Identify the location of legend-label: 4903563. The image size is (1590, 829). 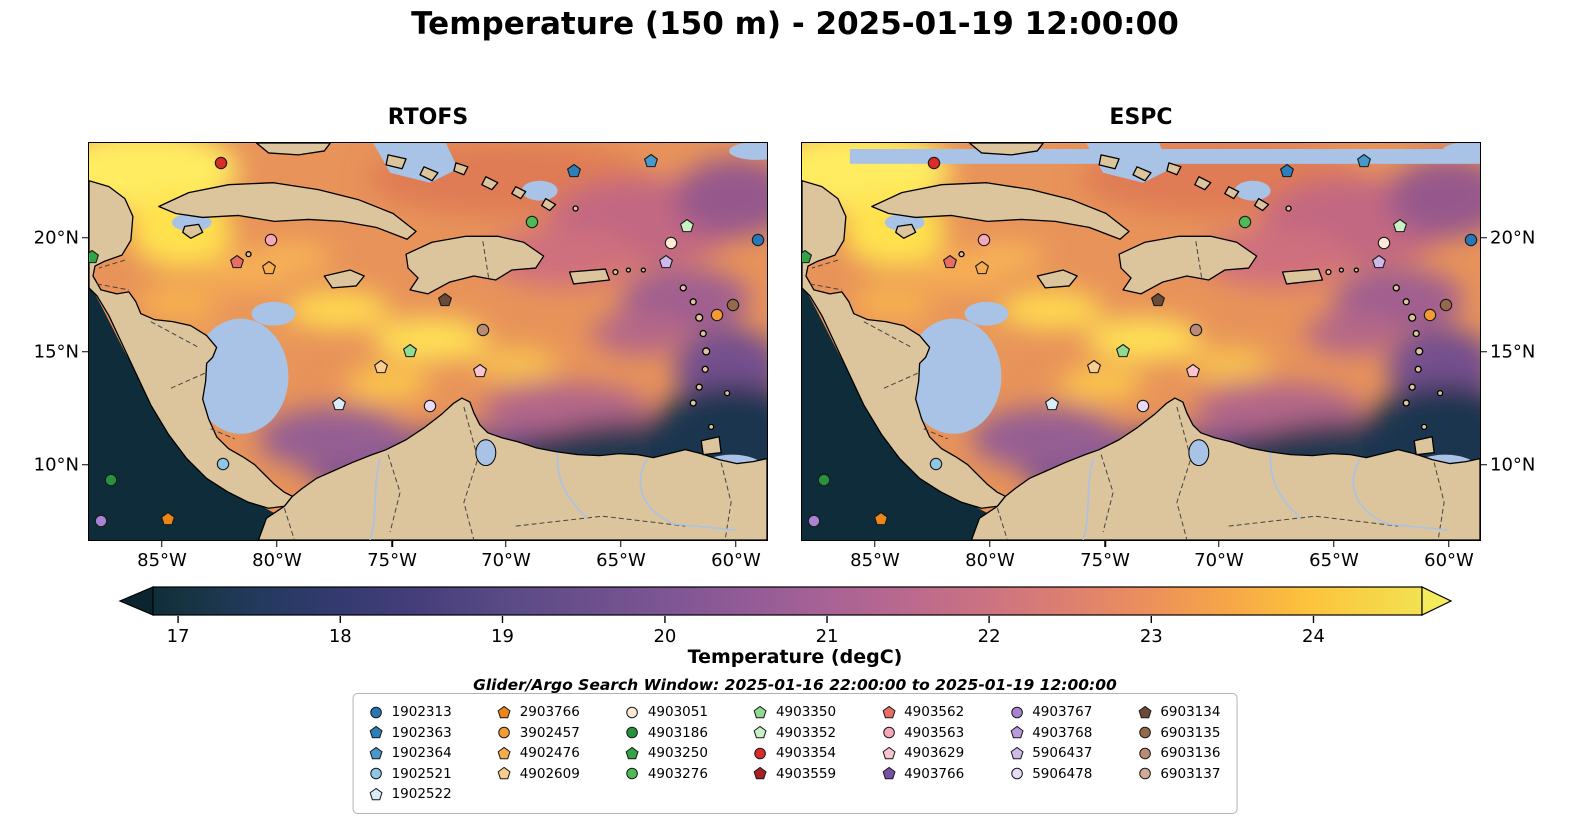
(934, 732).